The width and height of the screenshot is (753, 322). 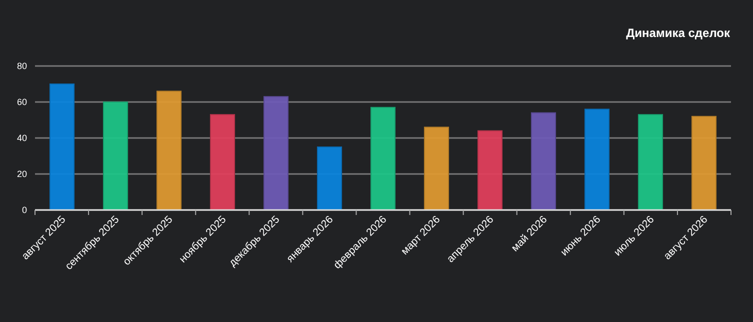 I want to click on y-tick-label: 80, so click(x=21, y=66).